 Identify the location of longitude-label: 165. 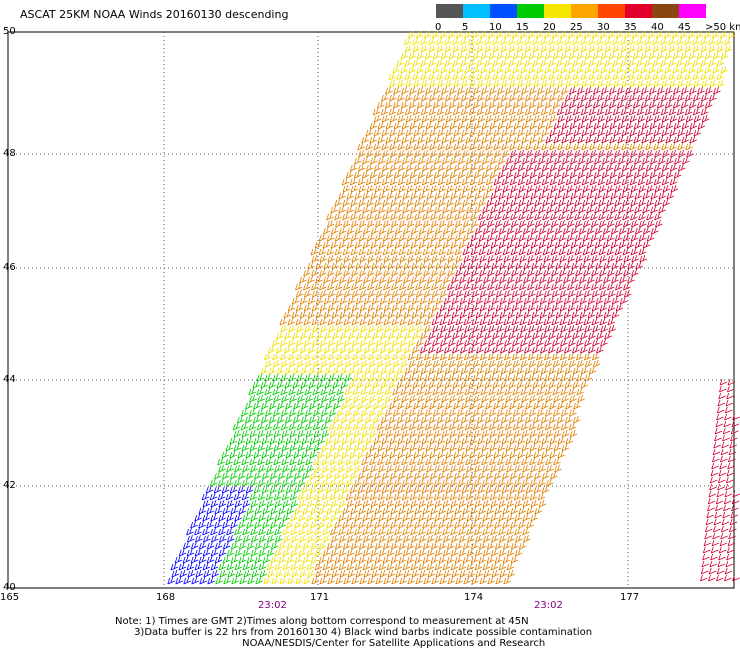
(9, 597).